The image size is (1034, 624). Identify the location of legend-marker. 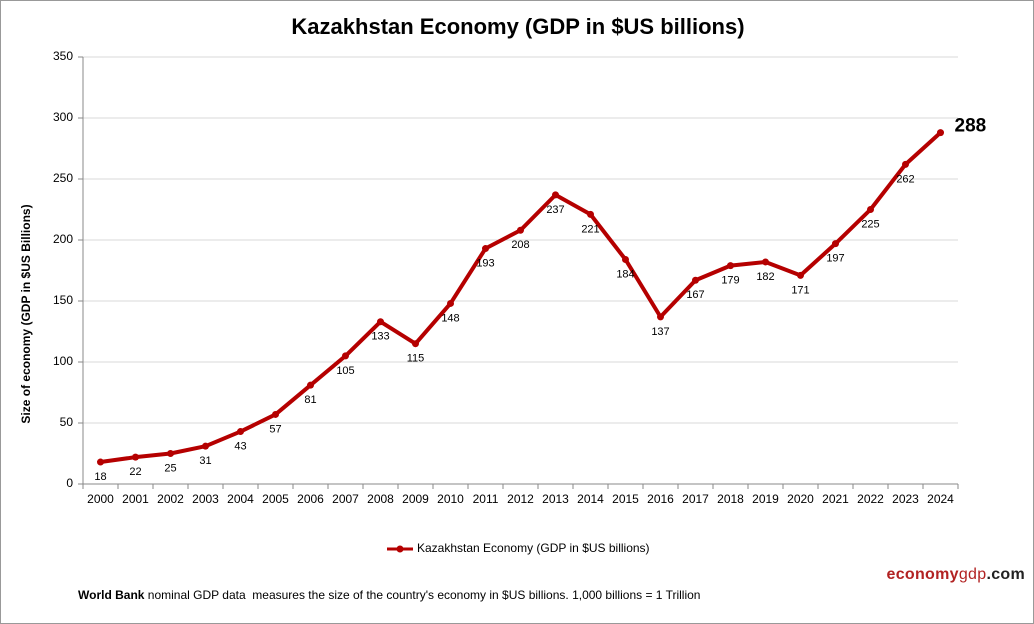
(400, 549).